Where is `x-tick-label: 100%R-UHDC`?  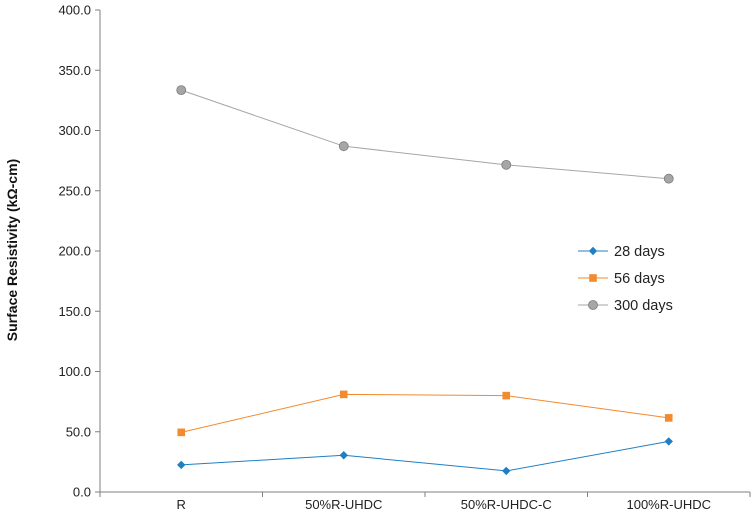 x-tick-label: 100%R-UHDC is located at coordinates (668, 504).